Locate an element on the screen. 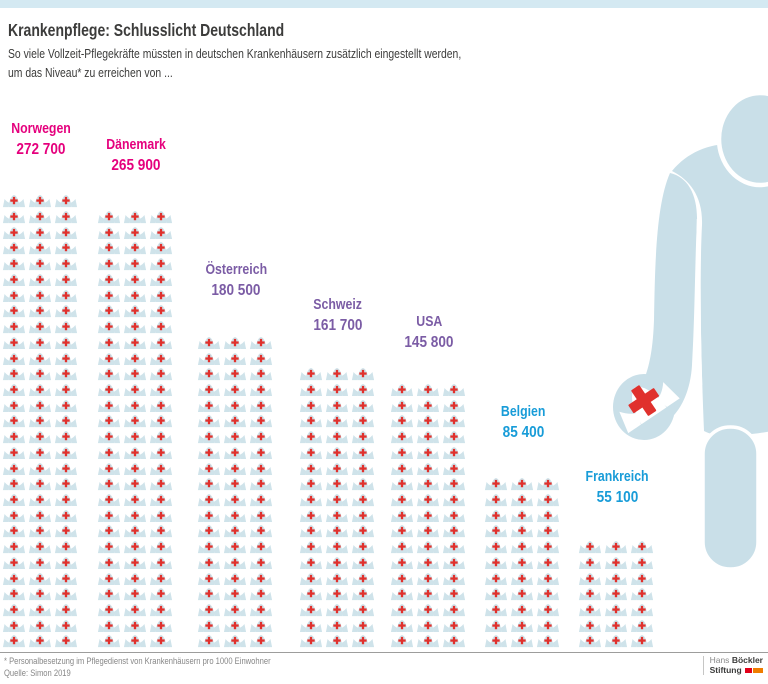 This screenshot has width=768, height=684. country-name: USA is located at coordinates (429, 322).